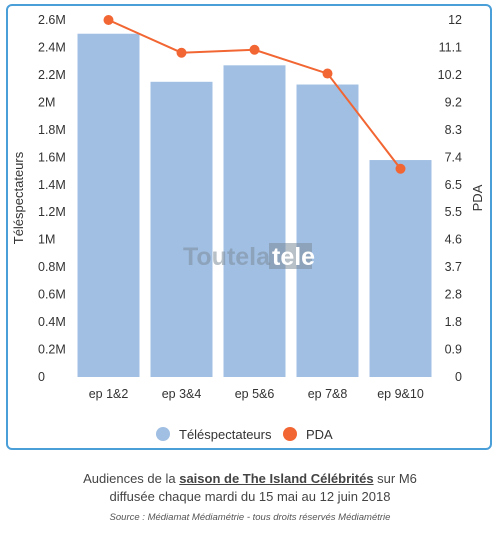 The image size is (500, 535). What do you see at coordinates (52, 295) in the screenshot?
I see `y-left-tick-label: 0.6M` at bounding box center [52, 295].